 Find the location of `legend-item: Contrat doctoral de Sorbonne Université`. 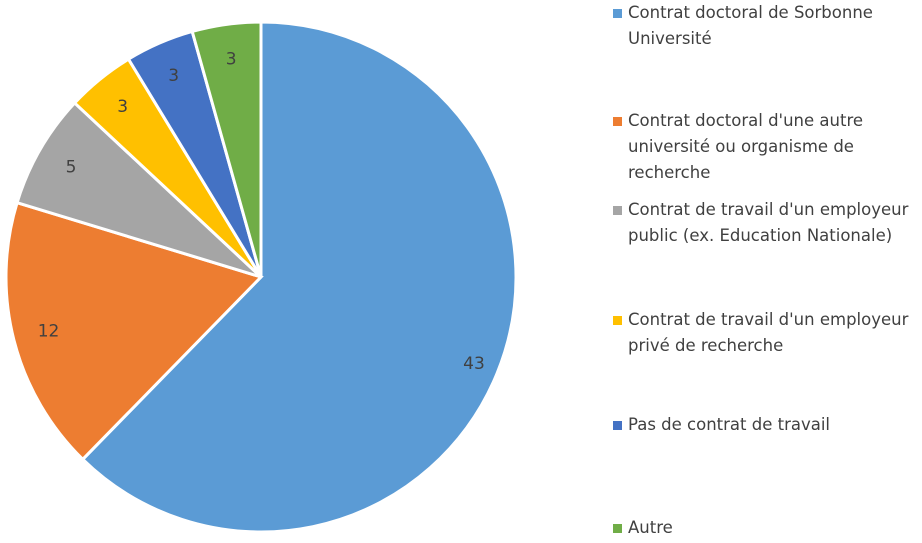

legend-item: Contrat doctoral de Sorbonne Université is located at coordinates (765, 26).